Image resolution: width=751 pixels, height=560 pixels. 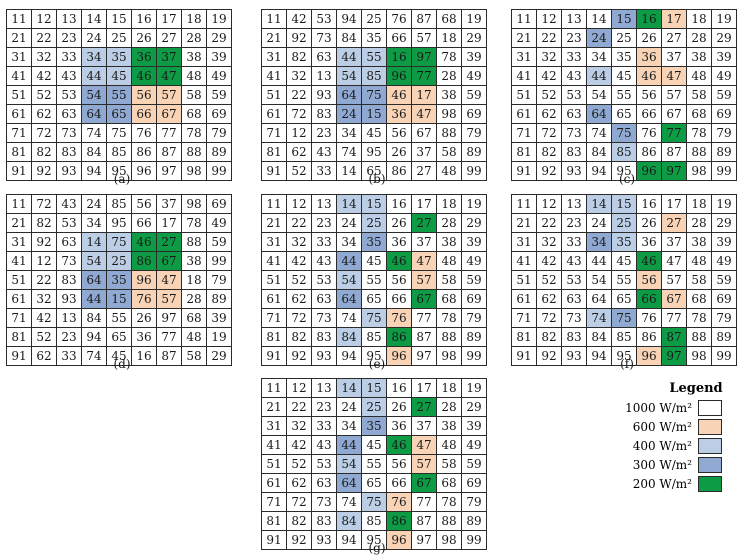 I want to click on module-cell: 39, so click(x=474, y=242).